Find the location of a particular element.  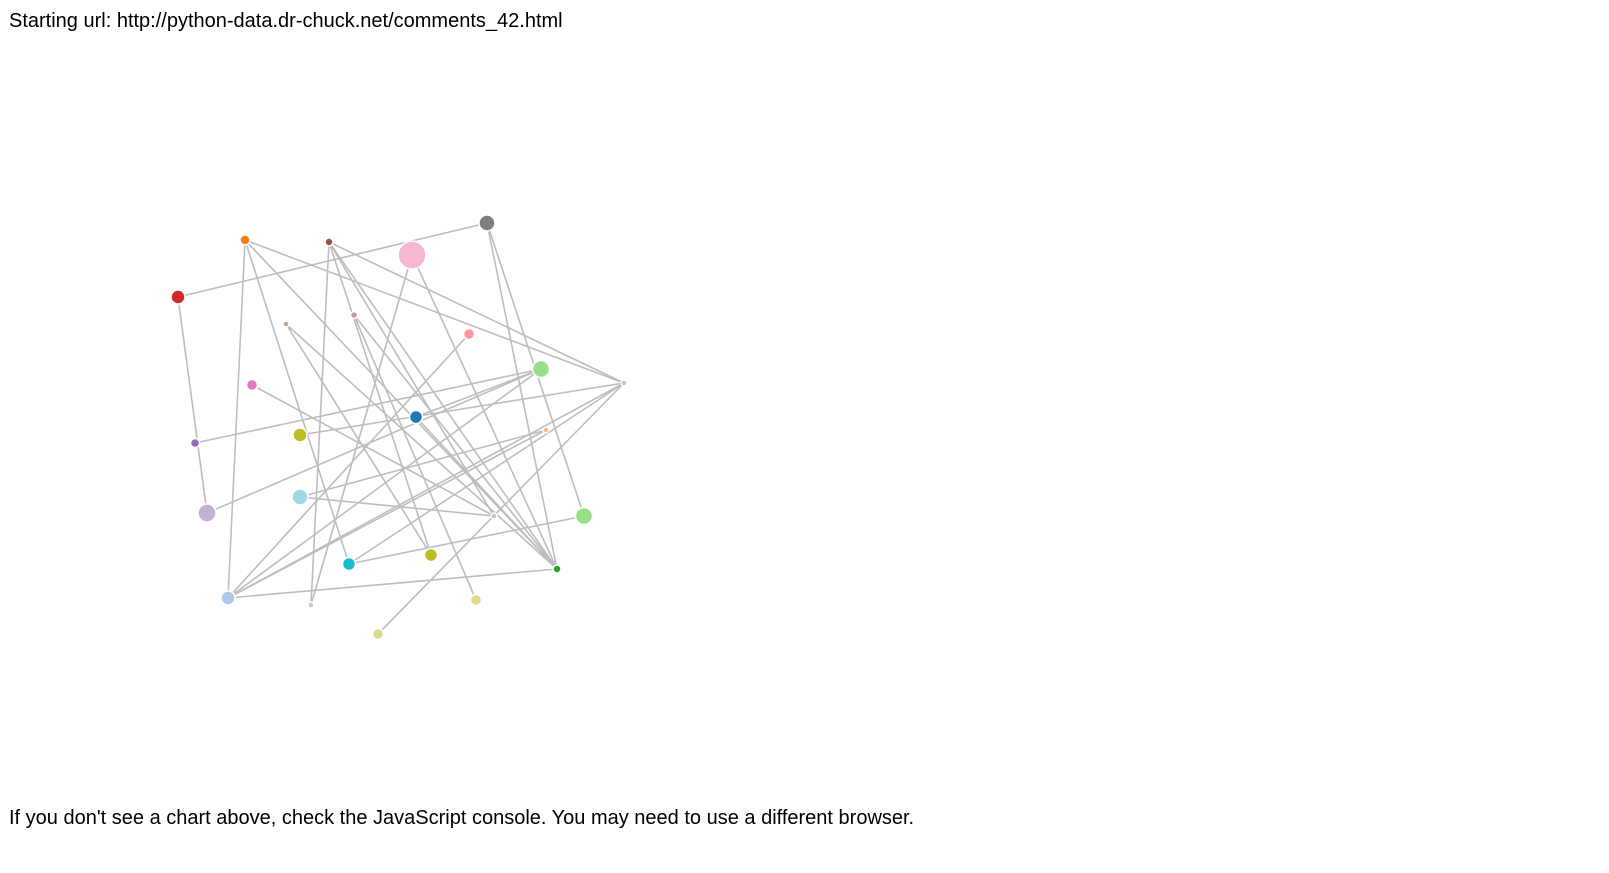

graph-node-n-tan-small is located at coordinates (286, 324).